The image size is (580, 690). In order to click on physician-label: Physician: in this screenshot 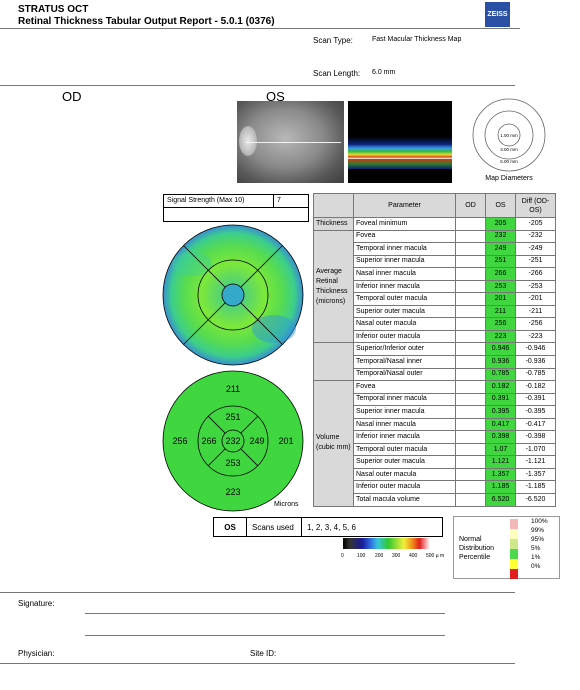, I will do `click(36, 653)`.